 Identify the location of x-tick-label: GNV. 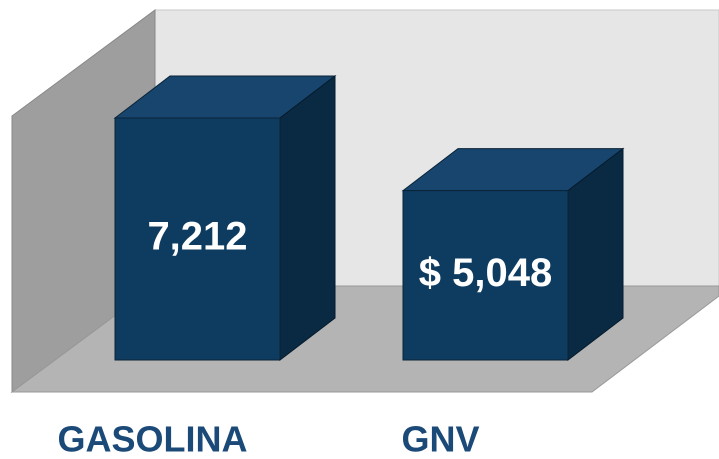
(440, 439).